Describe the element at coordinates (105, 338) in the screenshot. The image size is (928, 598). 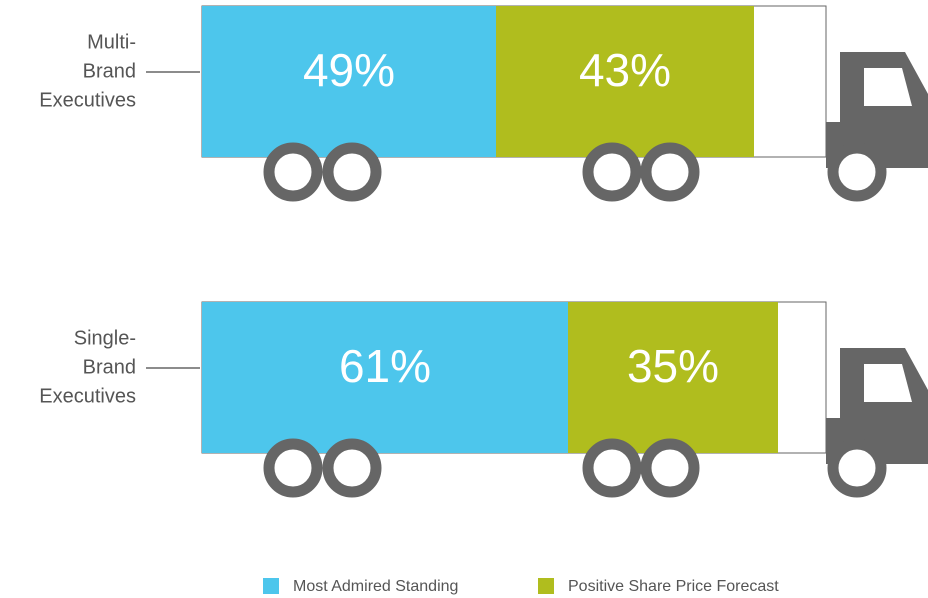
I see `category-label: Single-` at that location.